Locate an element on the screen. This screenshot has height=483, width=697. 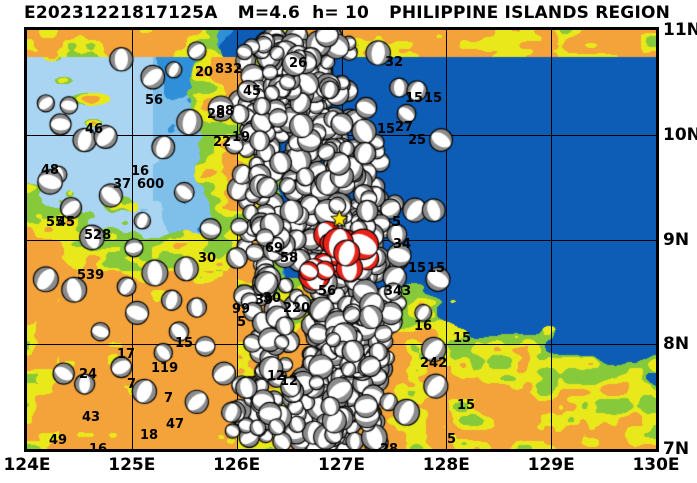
event-depth-label: 88 is located at coordinates (225, 111).